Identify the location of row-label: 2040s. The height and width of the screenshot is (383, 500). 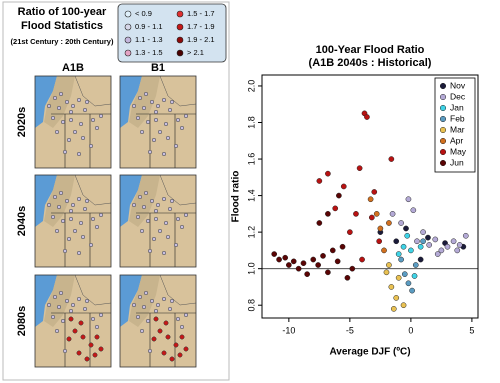
(22, 221).